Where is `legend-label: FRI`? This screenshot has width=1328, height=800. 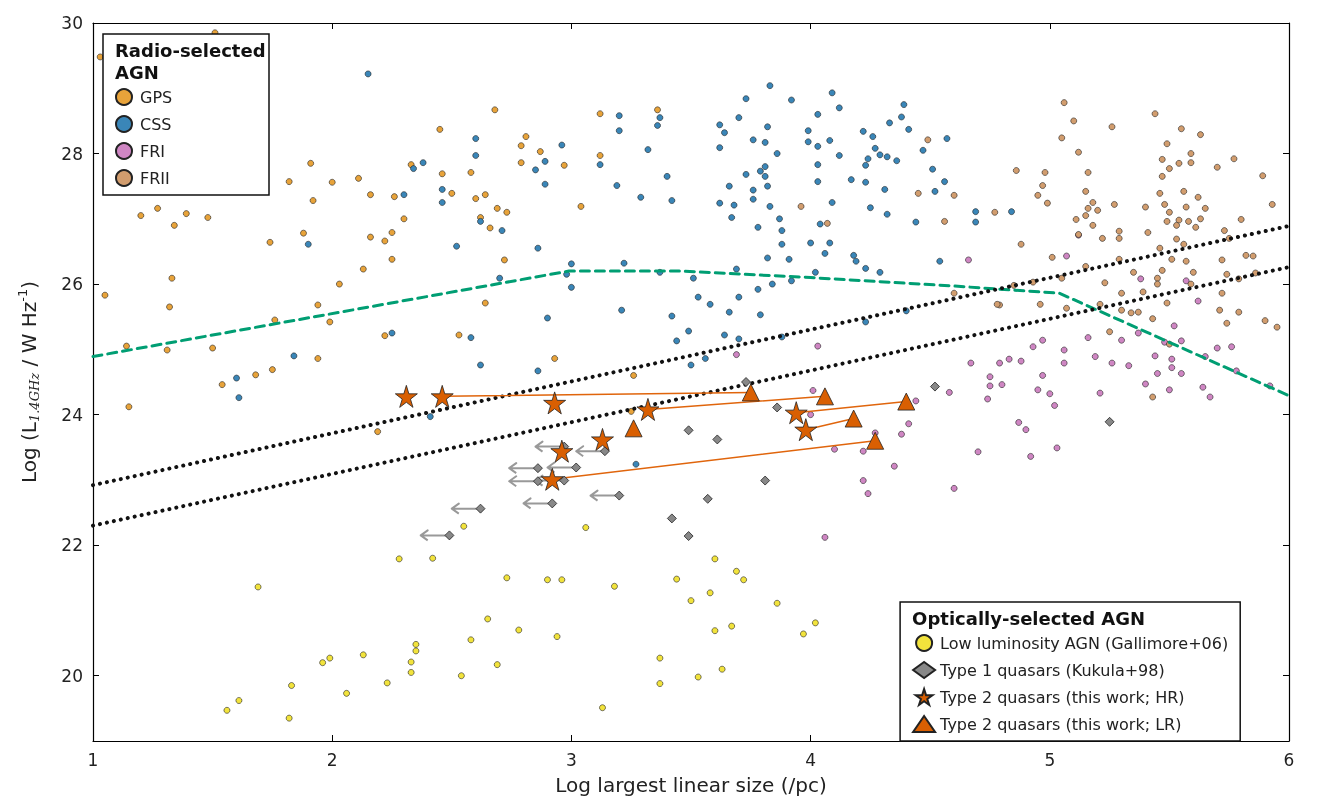
legend-label: FRI is located at coordinates (153, 151).